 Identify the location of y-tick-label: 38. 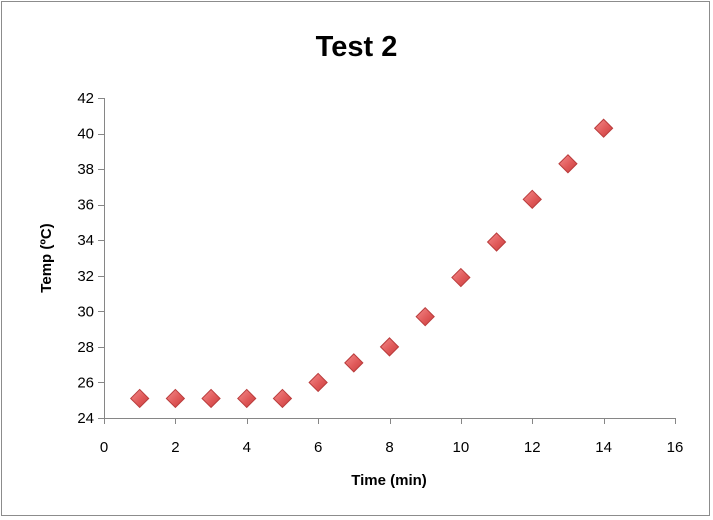
(85, 169).